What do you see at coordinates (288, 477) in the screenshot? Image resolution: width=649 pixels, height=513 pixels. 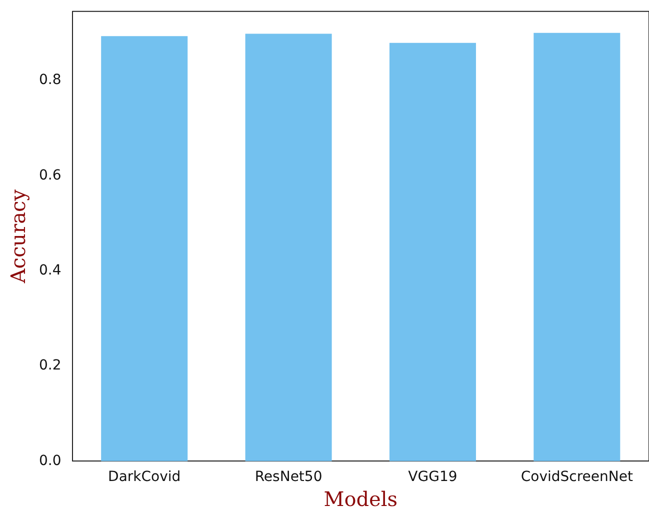 I see `x-tick-label: ResNet50` at bounding box center [288, 477].